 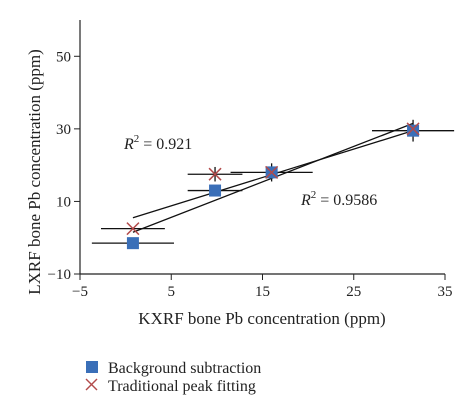 I want to click on y-tick-label: 50, so click(x=63, y=57).